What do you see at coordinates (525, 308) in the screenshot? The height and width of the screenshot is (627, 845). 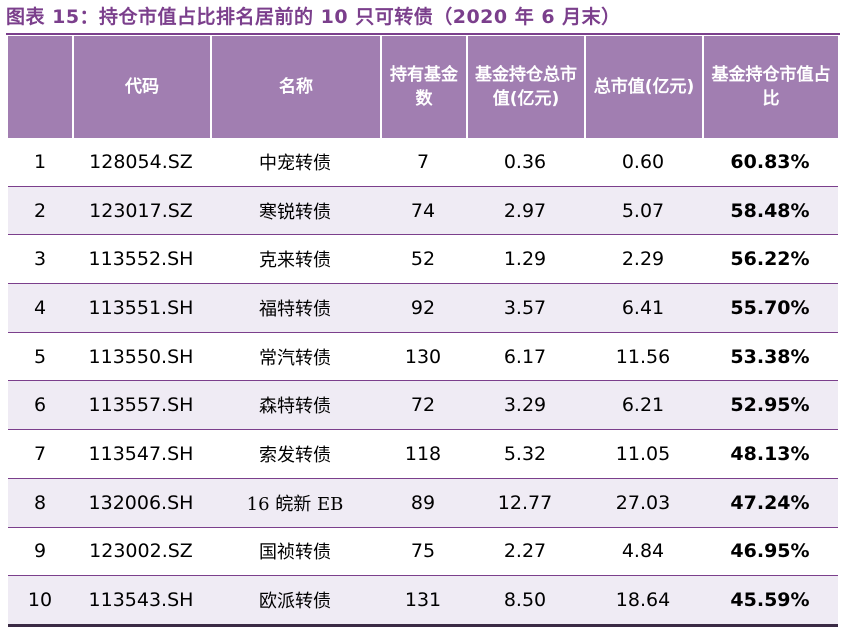 I see `cell-fund-value: 3.57` at bounding box center [525, 308].